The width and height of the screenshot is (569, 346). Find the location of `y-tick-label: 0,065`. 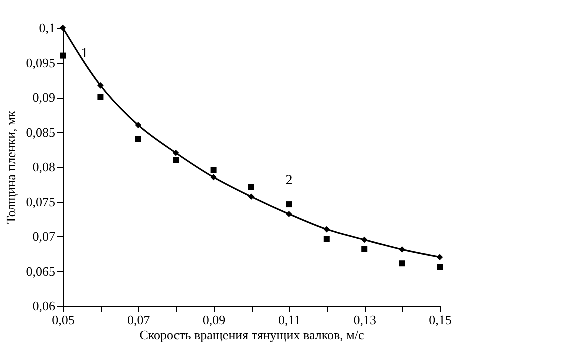

y-tick-label: 0,065 is located at coordinates (41, 271).